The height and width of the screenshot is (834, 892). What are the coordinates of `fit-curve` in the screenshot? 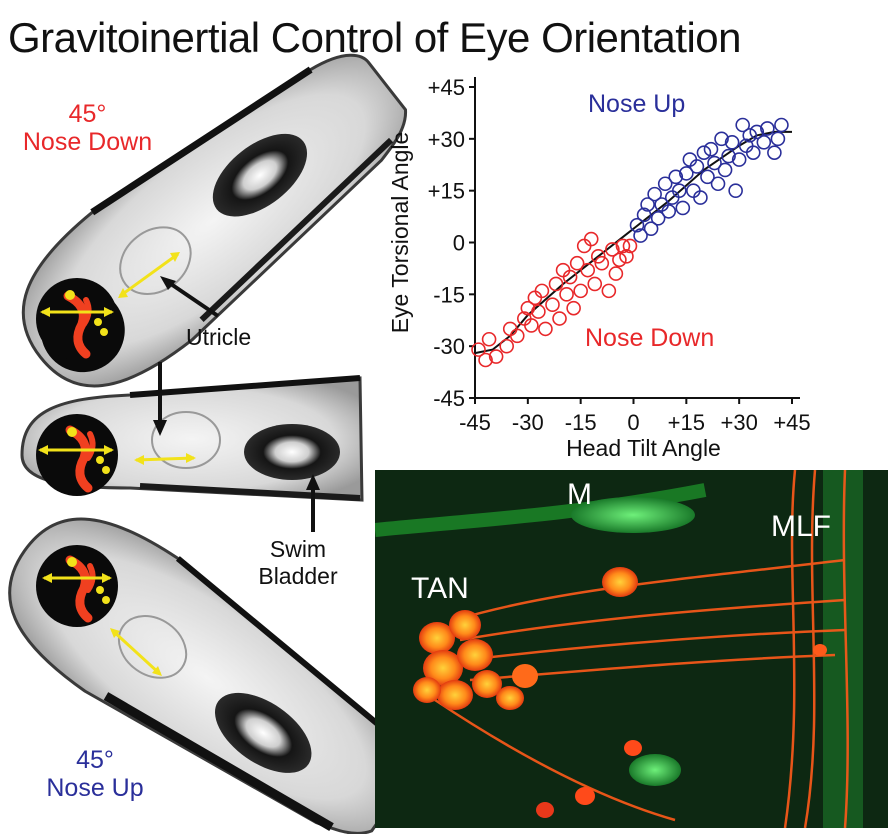 It's located at (633, 242).